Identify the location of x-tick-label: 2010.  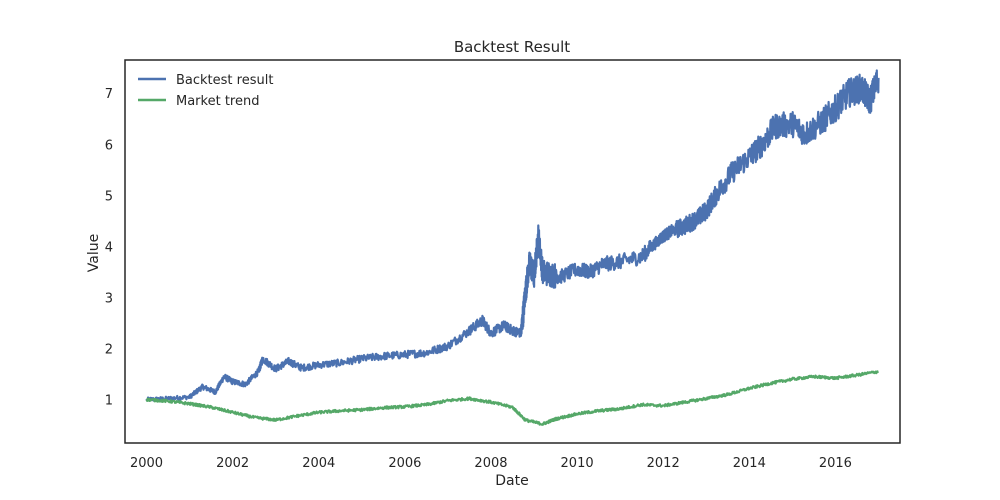
(577, 463).